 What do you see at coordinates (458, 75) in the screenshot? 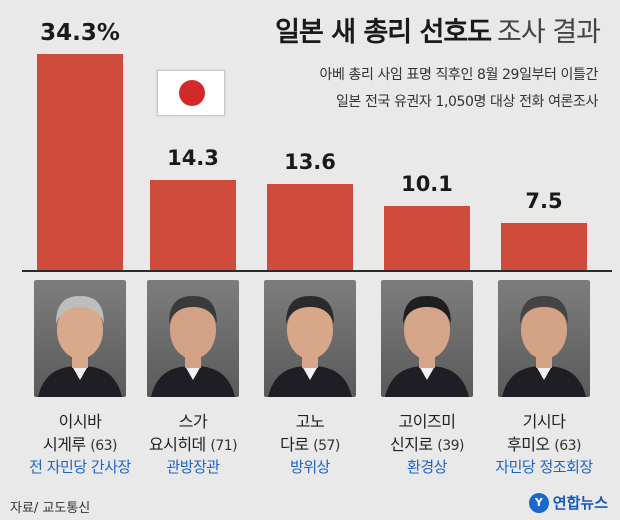
I see `subtitle-line-1: 아베 총리 사임 표명 직후인 8월 29일부터 이틀간` at bounding box center [458, 75].